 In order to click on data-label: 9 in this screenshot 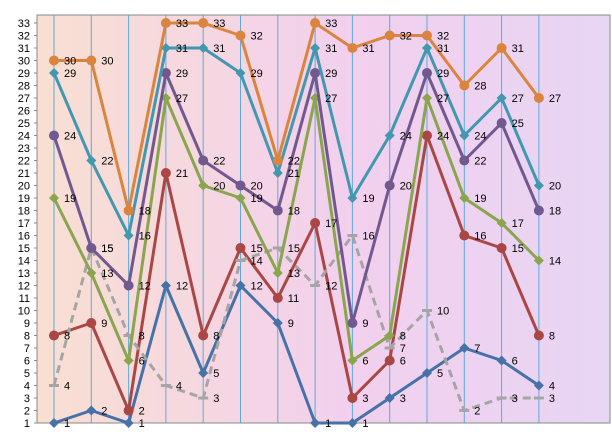, I will do `click(365, 324)`.